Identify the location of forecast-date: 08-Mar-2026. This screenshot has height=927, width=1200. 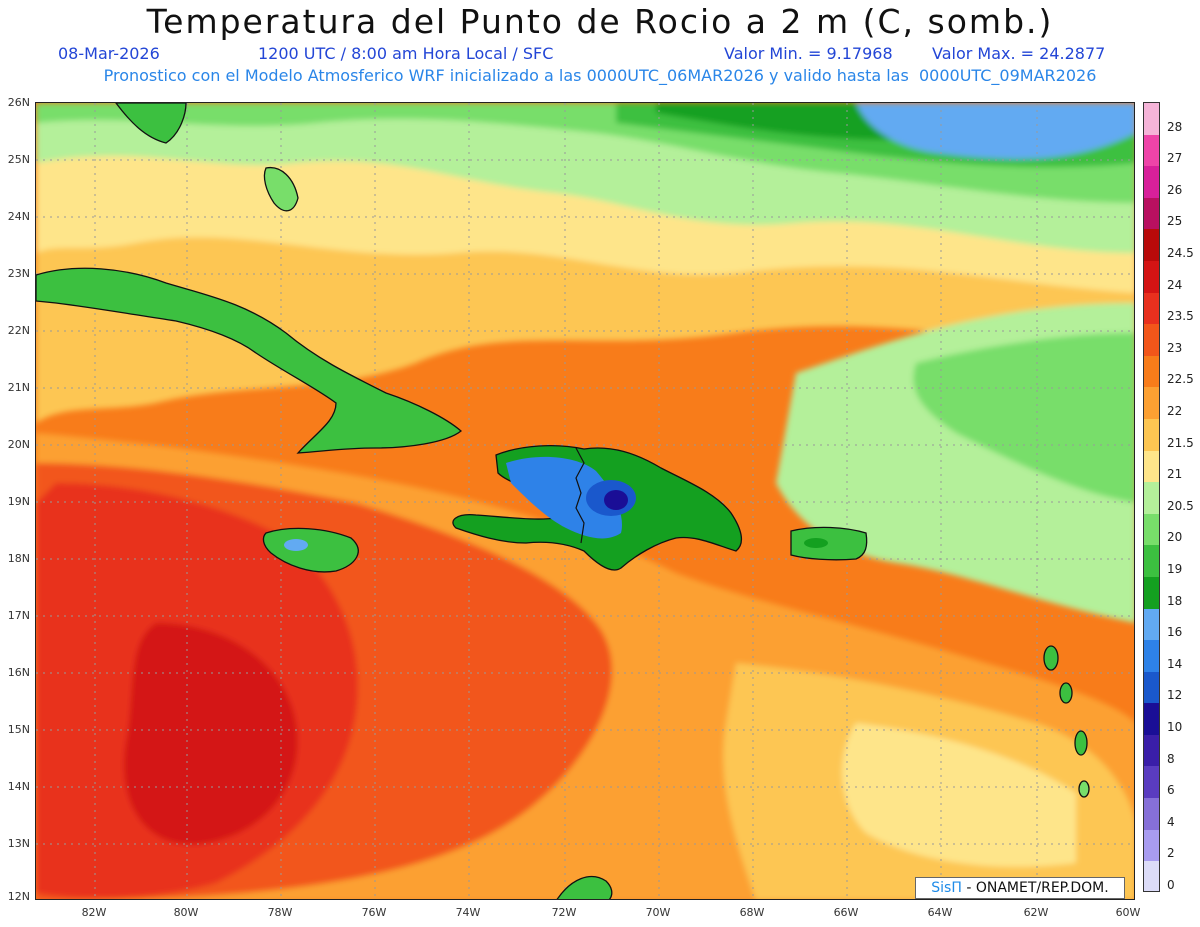
(109, 53).